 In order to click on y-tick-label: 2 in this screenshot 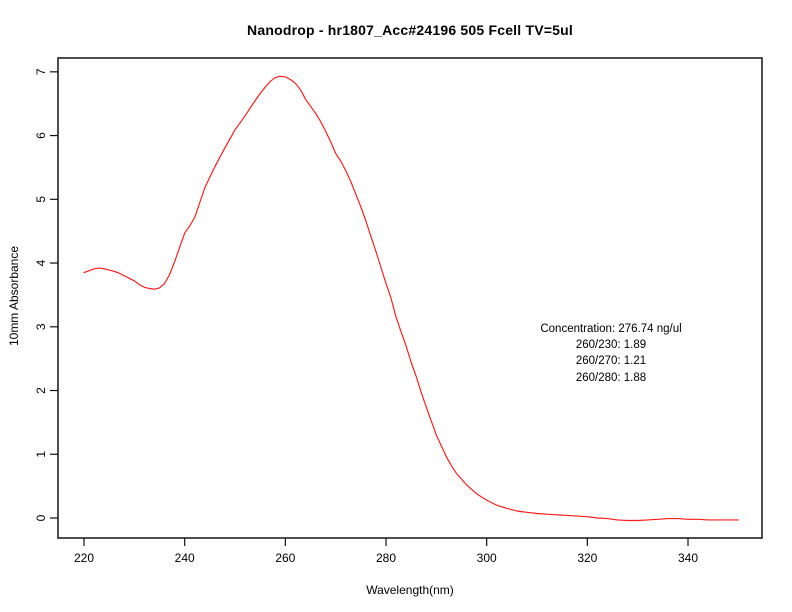, I will do `click(41, 390)`.